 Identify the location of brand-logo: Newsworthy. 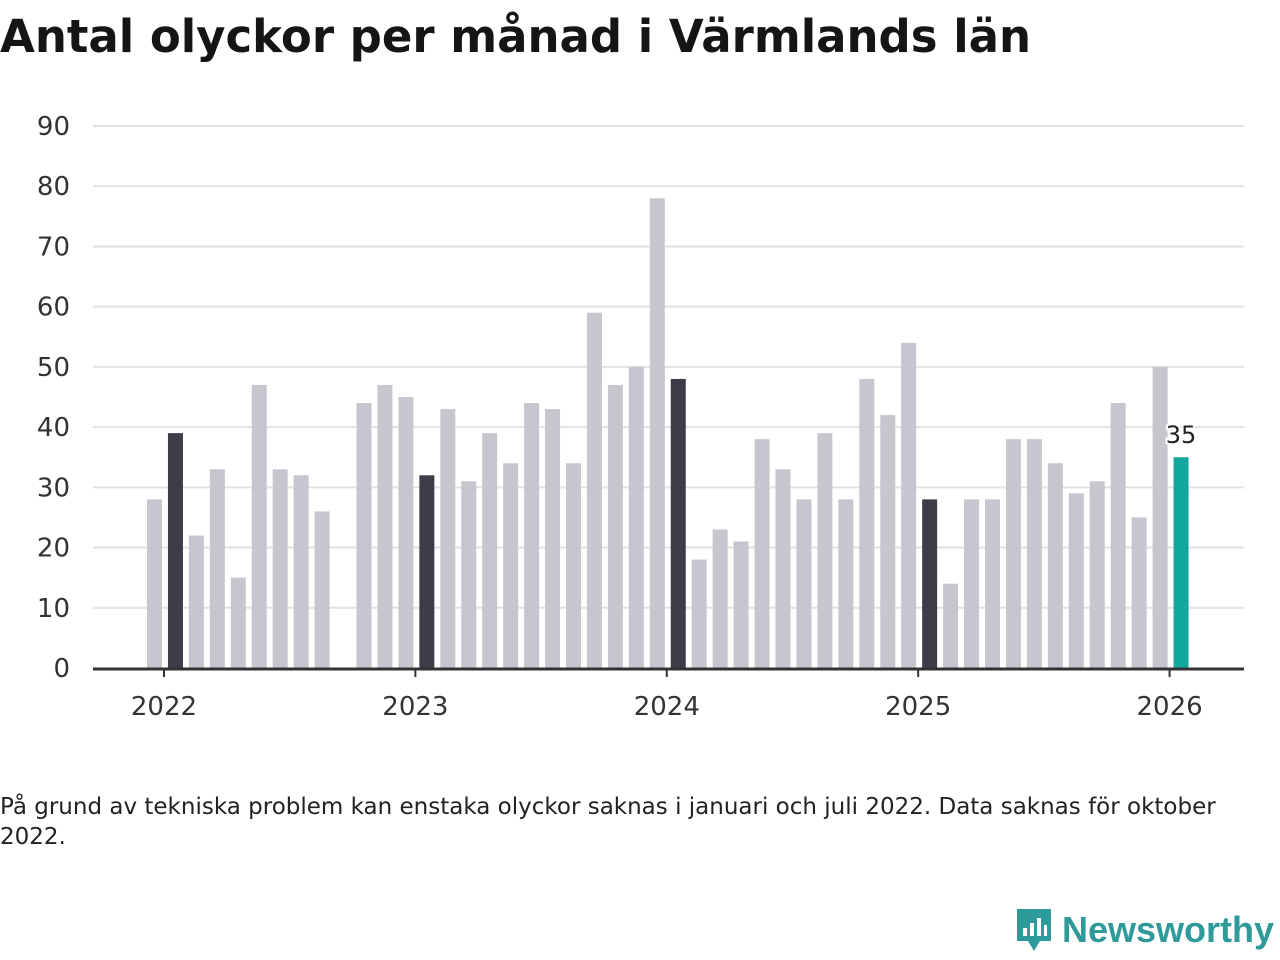
(1144, 930).